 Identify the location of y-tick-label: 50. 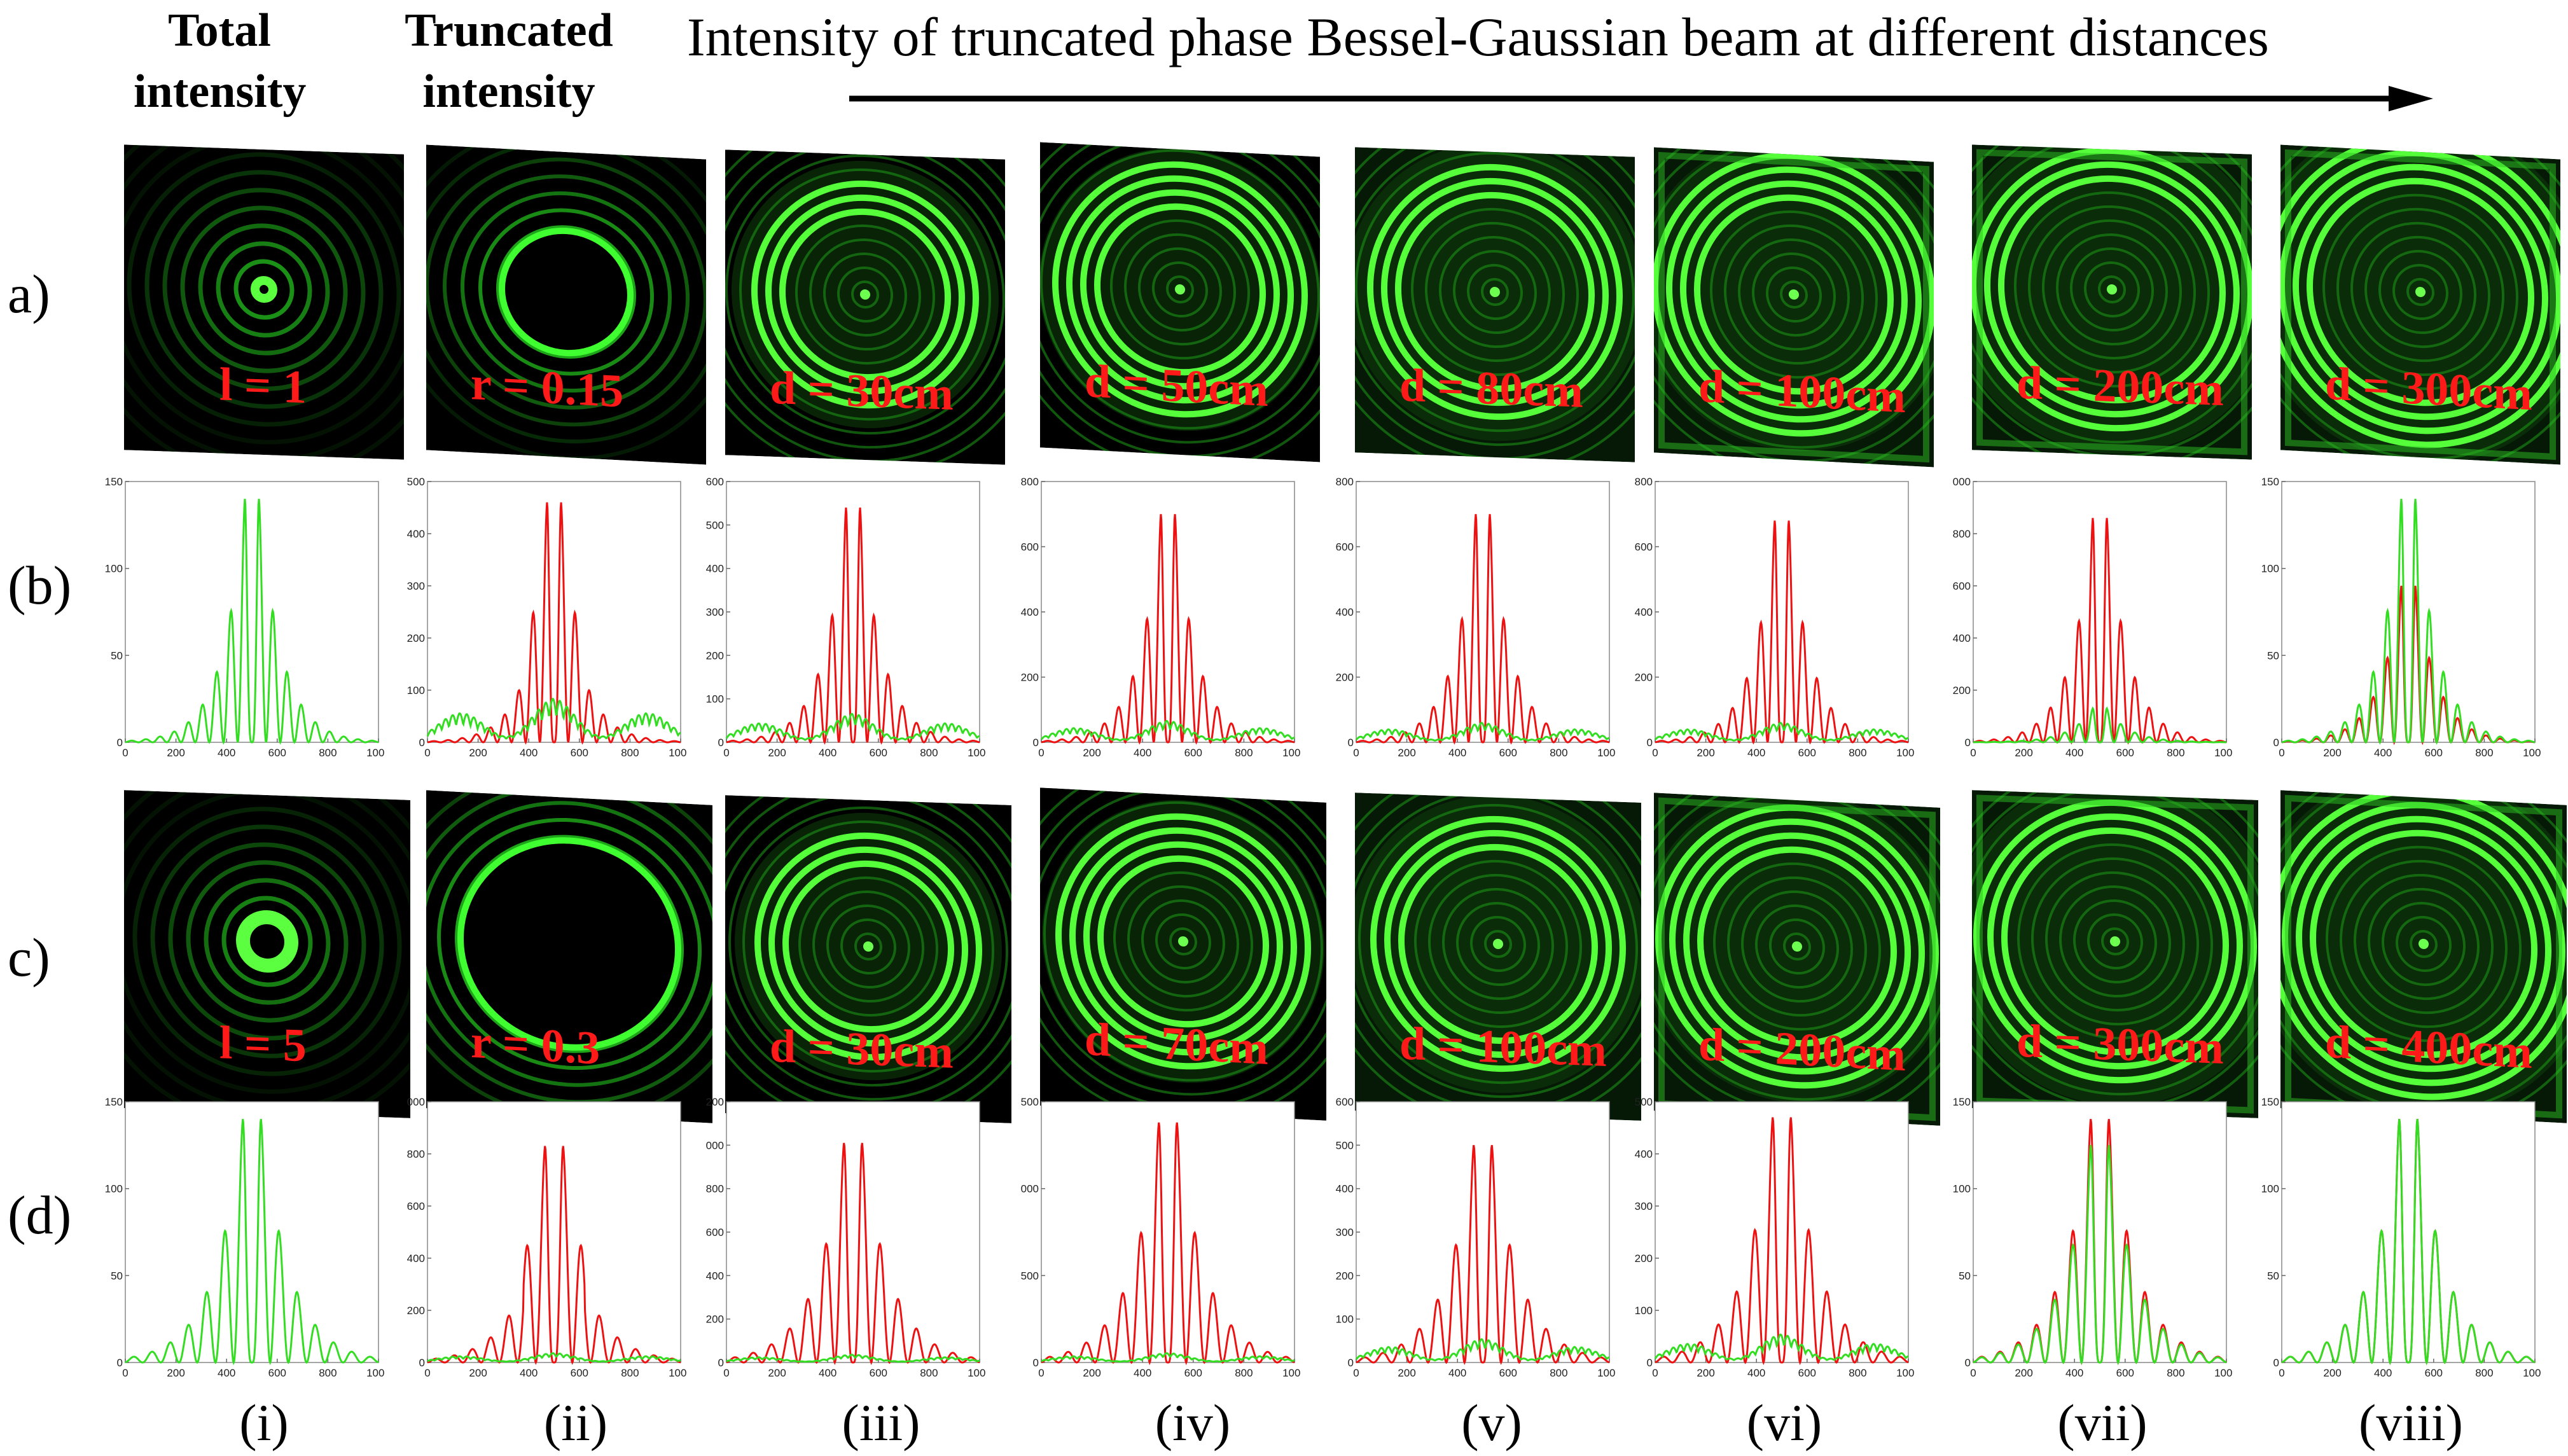
(2273, 1276).